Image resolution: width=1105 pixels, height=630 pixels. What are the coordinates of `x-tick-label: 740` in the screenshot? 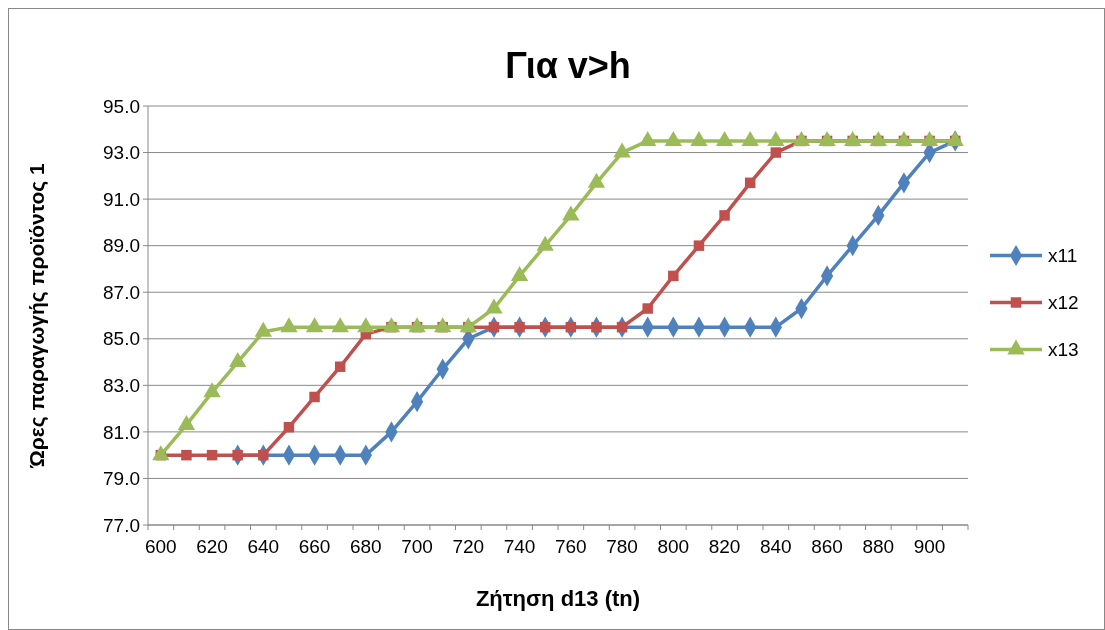 It's located at (519, 546).